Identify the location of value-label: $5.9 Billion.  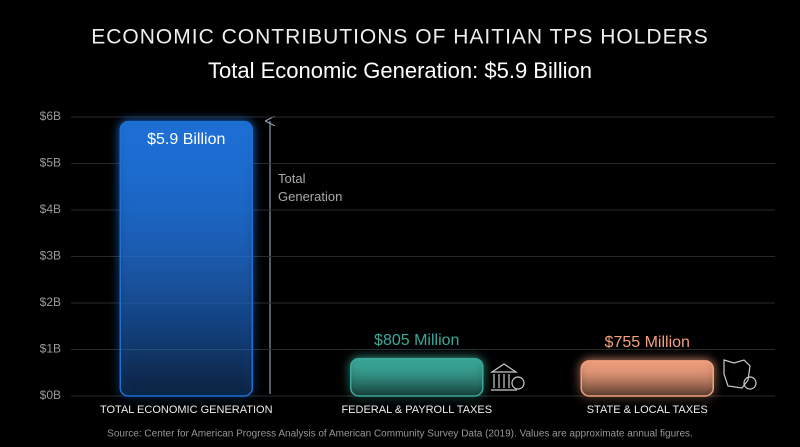
(186, 139).